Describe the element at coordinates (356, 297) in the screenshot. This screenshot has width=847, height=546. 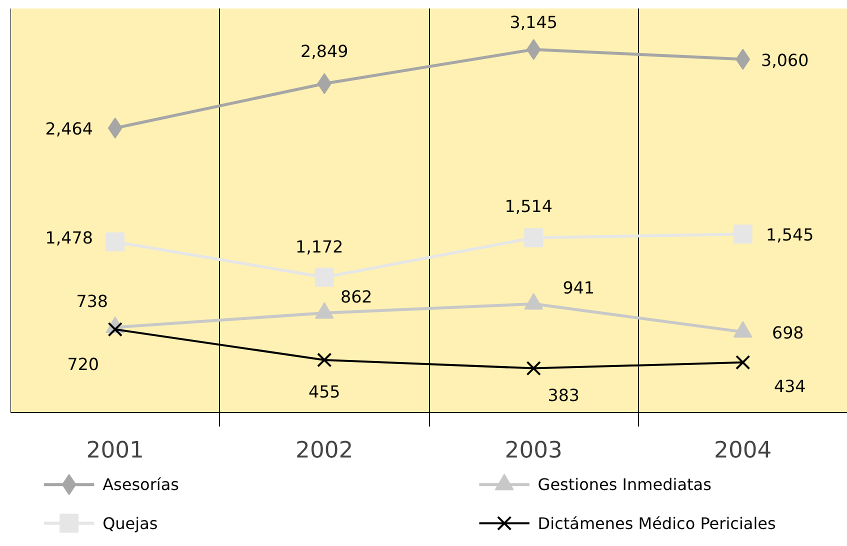
I see `data-label: 862` at that location.